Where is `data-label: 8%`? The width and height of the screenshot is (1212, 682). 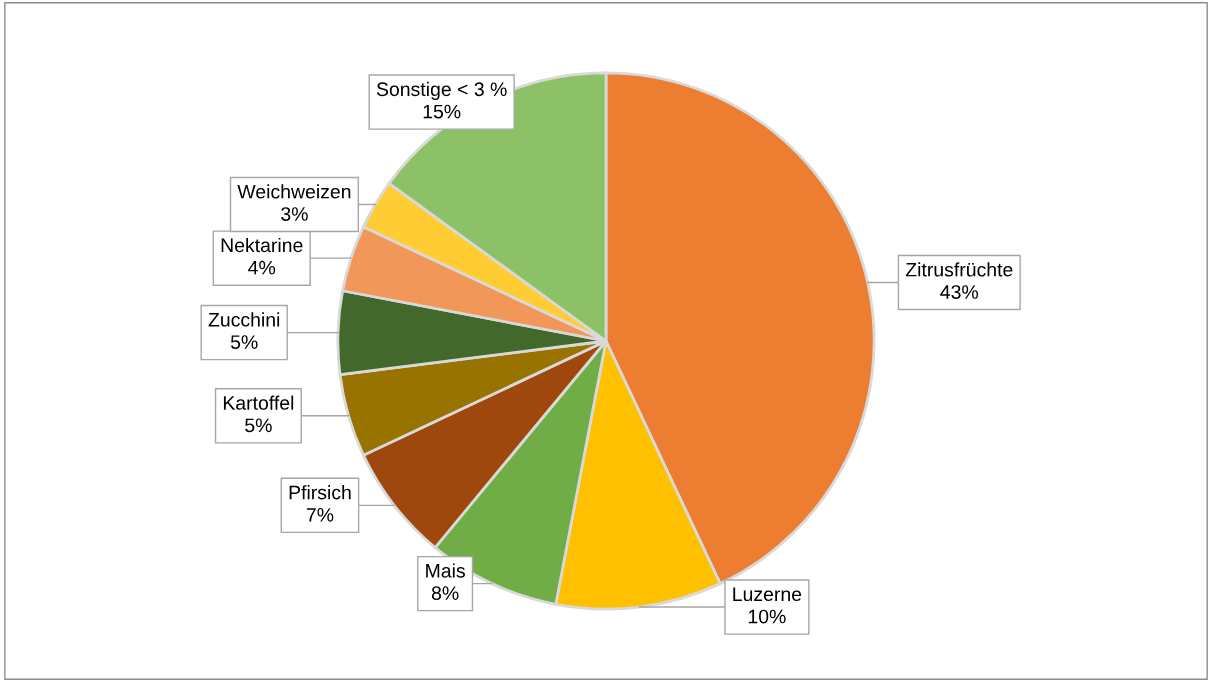
data-label: 8% is located at coordinates (445, 593).